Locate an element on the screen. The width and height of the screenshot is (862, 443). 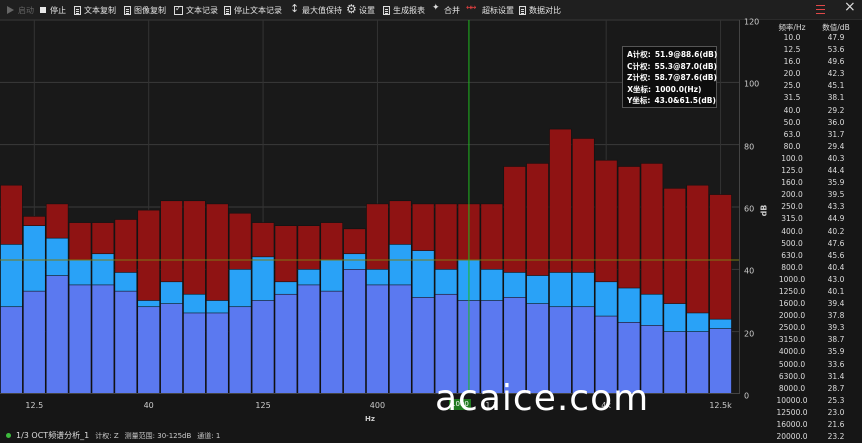
y-tick-label: 0 is located at coordinates (747, 396).